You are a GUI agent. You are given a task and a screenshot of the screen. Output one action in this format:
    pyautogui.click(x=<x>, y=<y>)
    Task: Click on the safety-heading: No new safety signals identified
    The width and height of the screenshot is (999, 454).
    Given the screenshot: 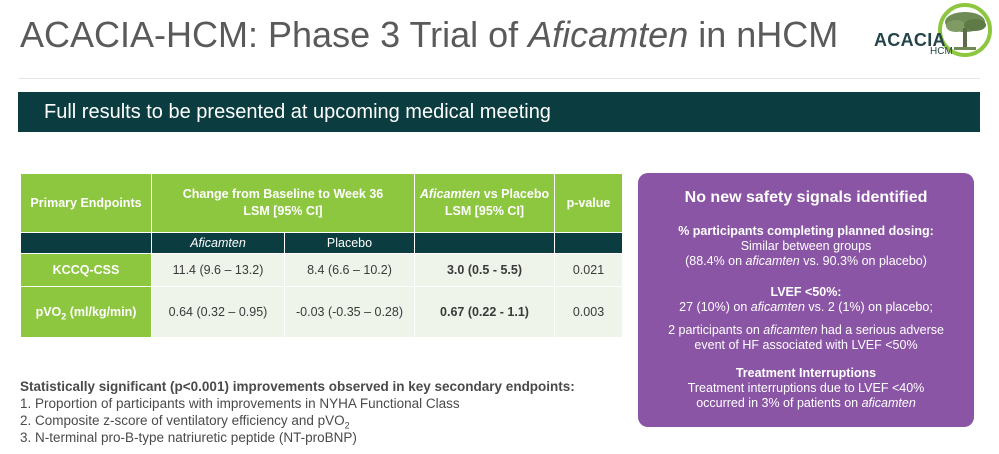 What is the action you would take?
    pyautogui.click(x=806, y=197)
    